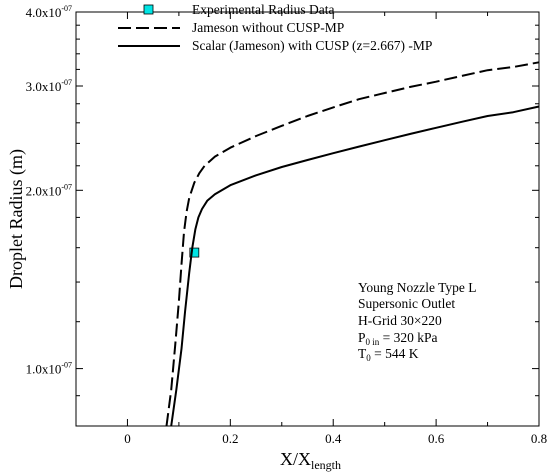 This screenshot has height=473, width=550. Describe the element at coordinates (49, 86) in the screenshot. I see `y-tick-label: 3.0x10-07` at that location.